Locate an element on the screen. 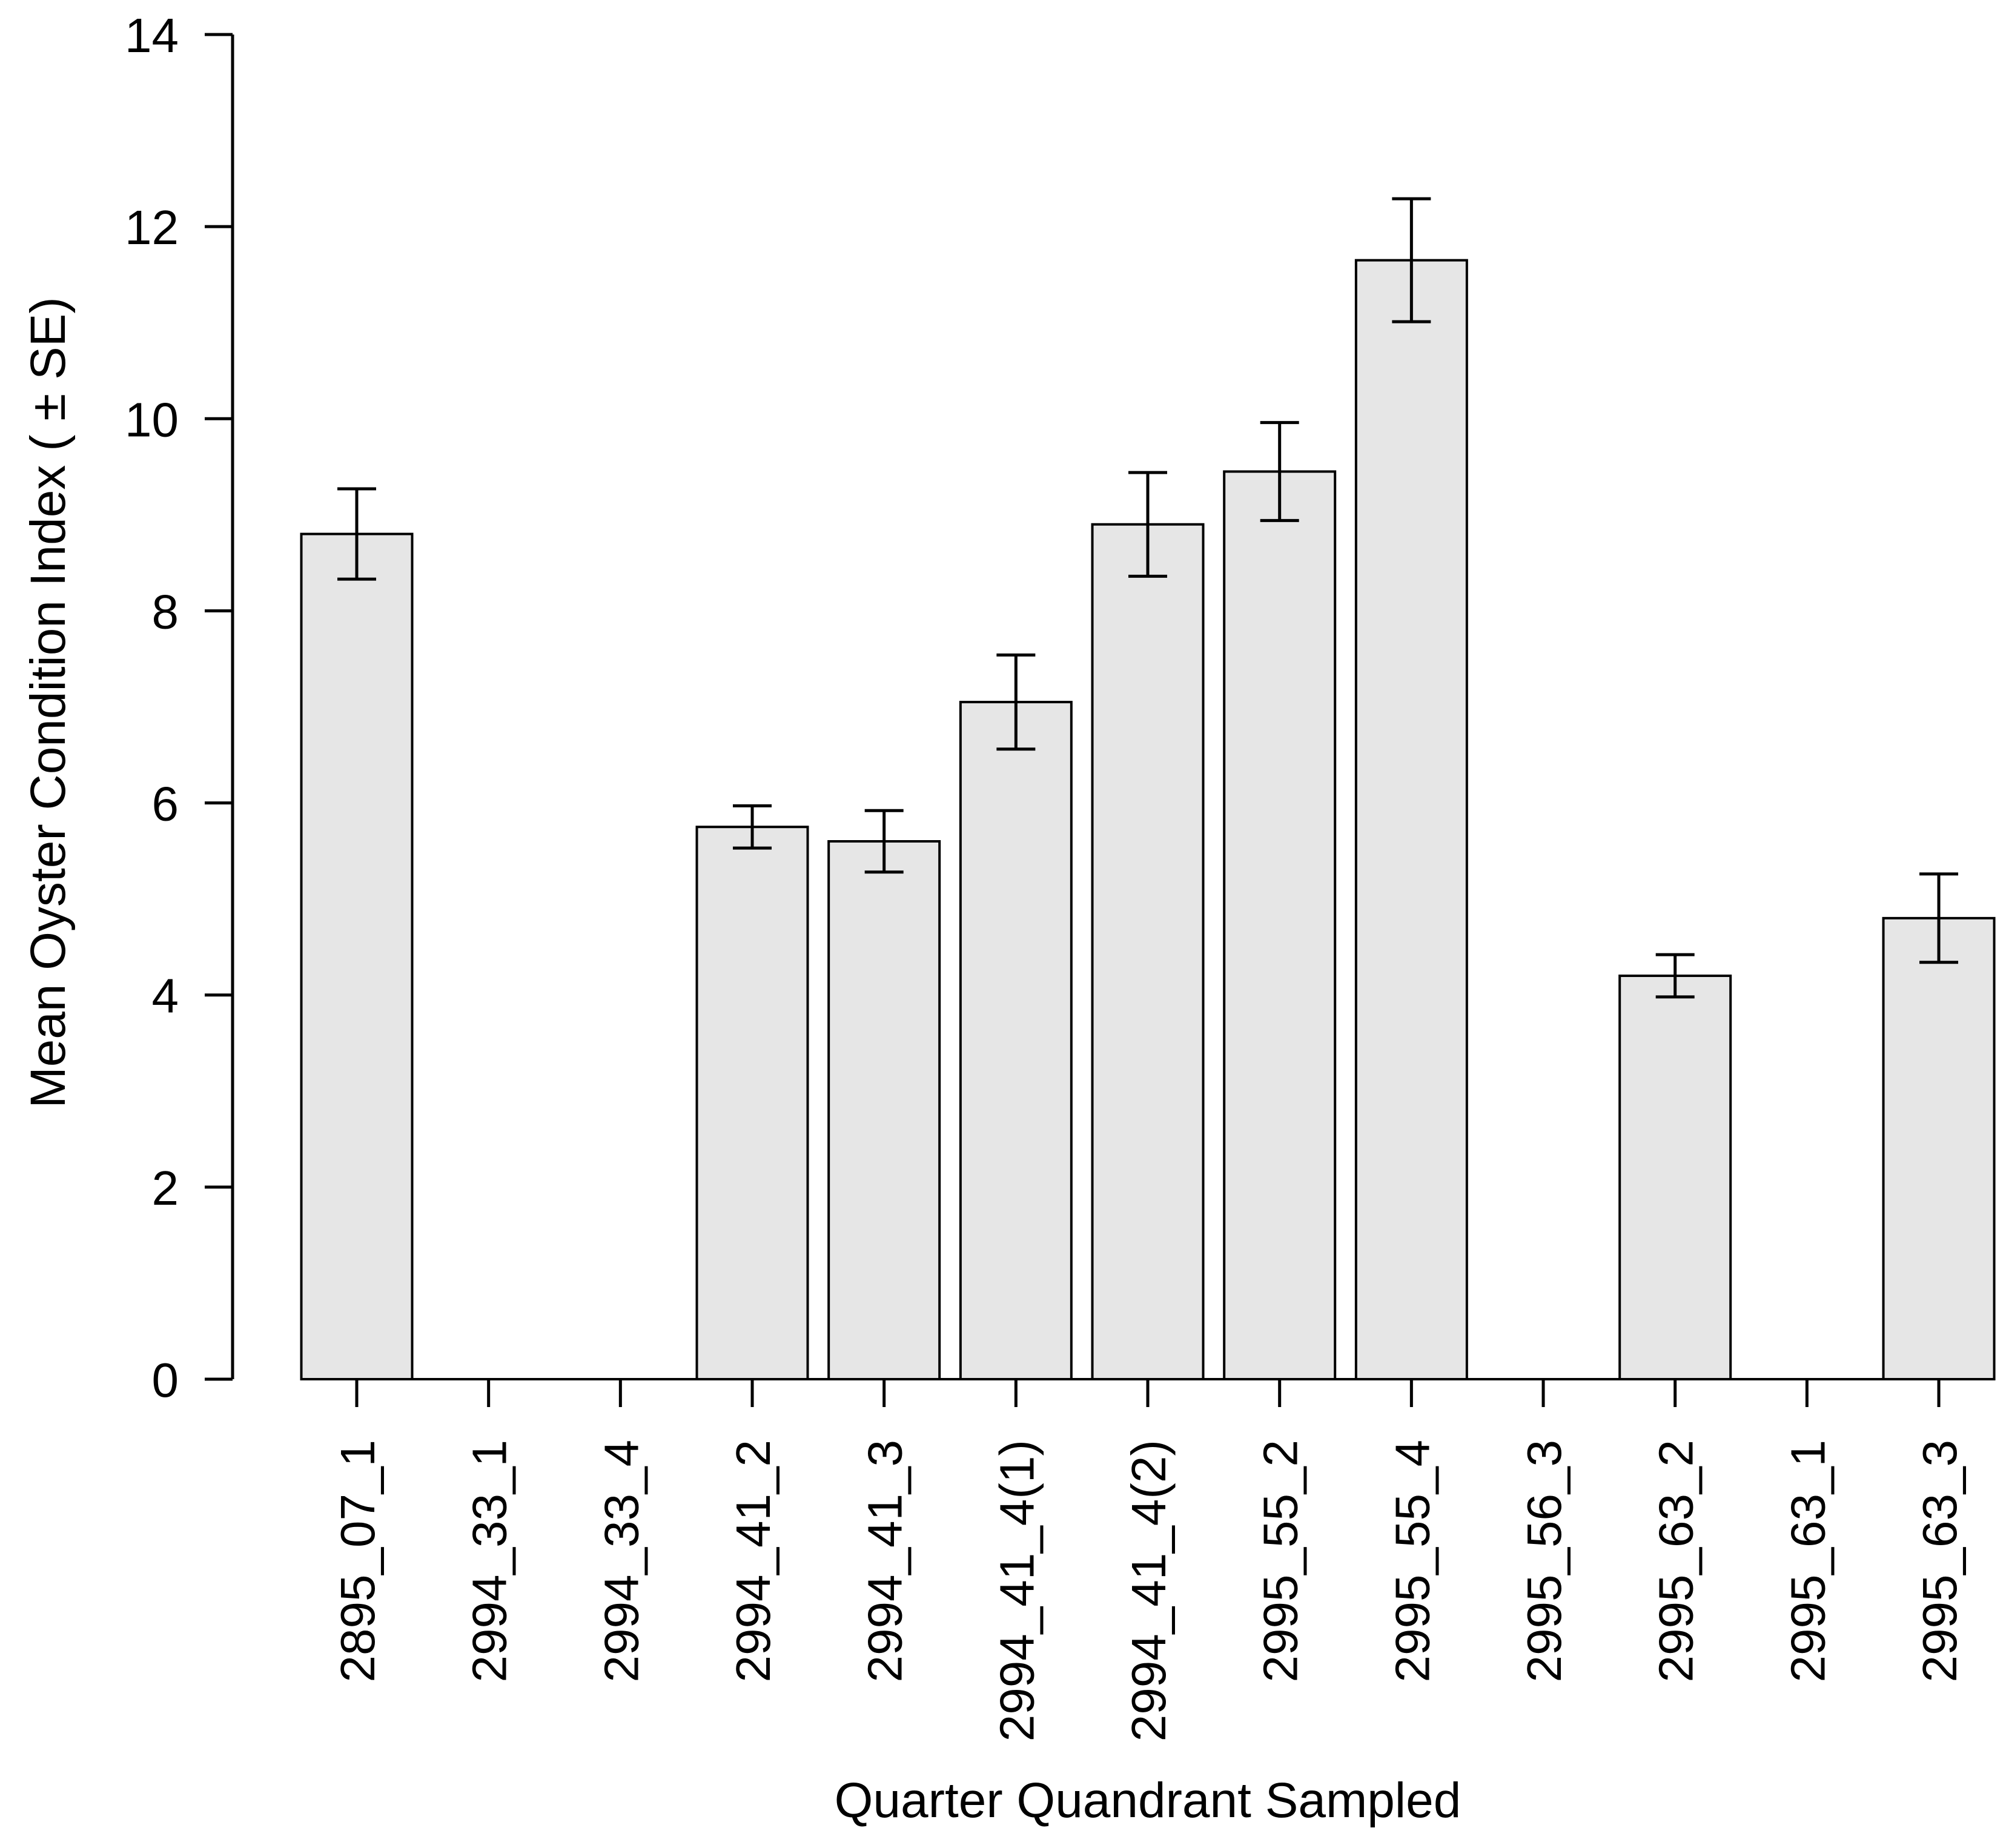 The height and width of the screenshot is (1848, 2006). y-axis-title: Mean Oyster Condition Index ( ± SE) is located at coordinates (49, 702).